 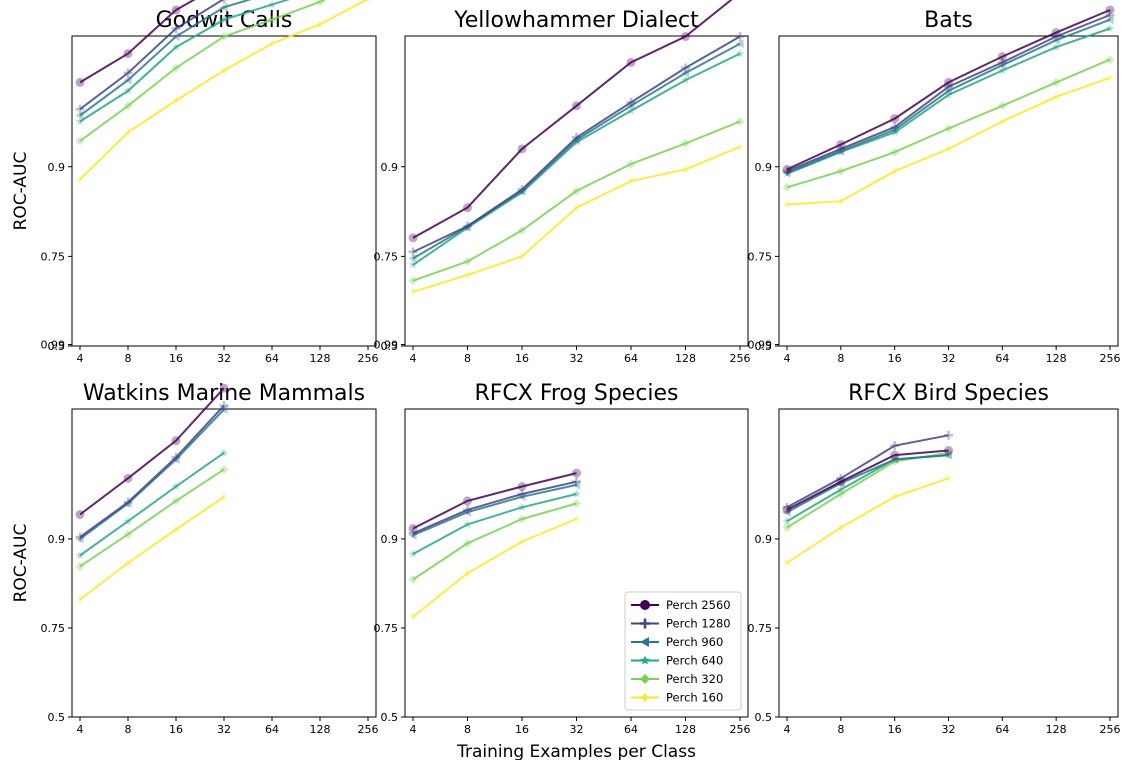 What do you see at coordinates (224, 393) in the screenshot?
I see `panel-title: Watkins Marine Mammals` at bounding box center [224, 393].